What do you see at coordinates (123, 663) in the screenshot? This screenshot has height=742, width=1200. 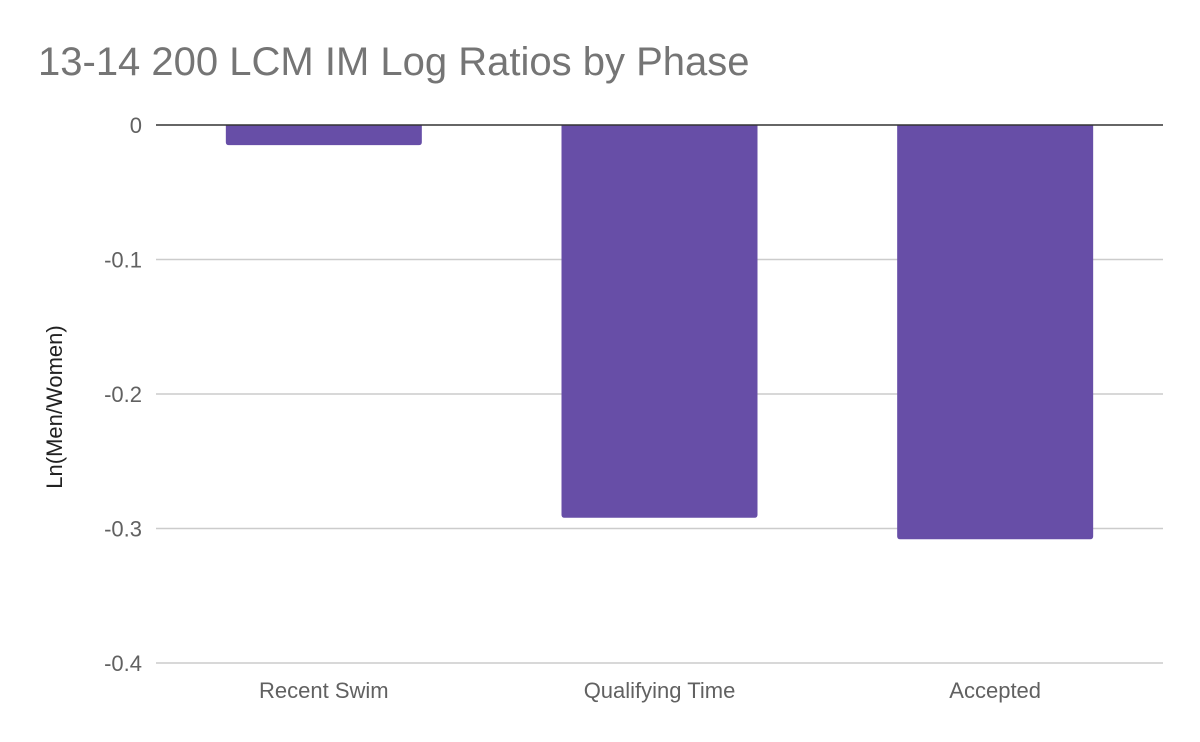 I see `y-tick-label: -0.4` at bounding box center [123, 663].